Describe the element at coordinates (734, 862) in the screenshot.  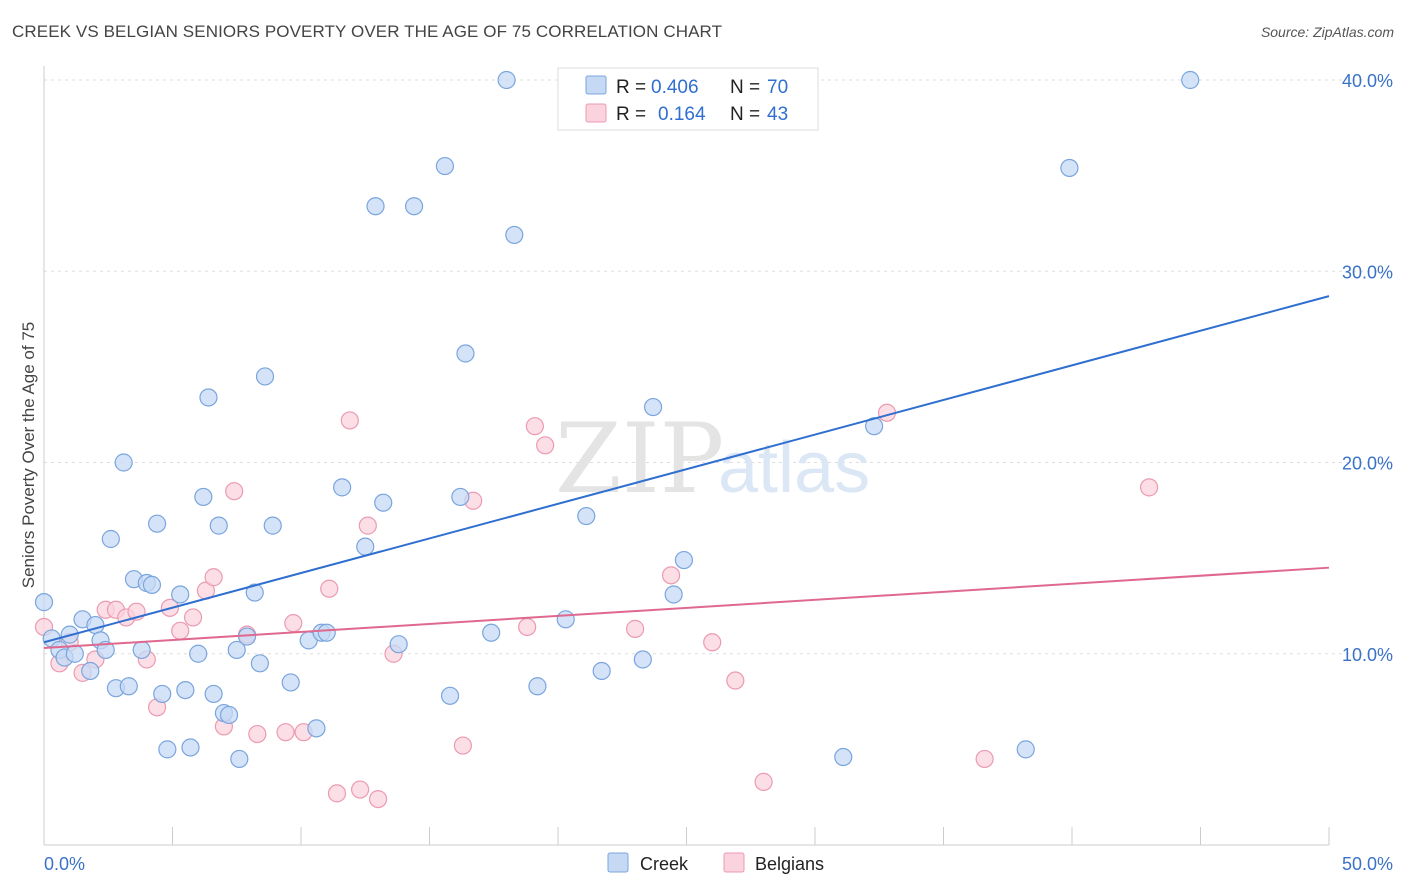
I see `legend-belgians-swatch` at that location.